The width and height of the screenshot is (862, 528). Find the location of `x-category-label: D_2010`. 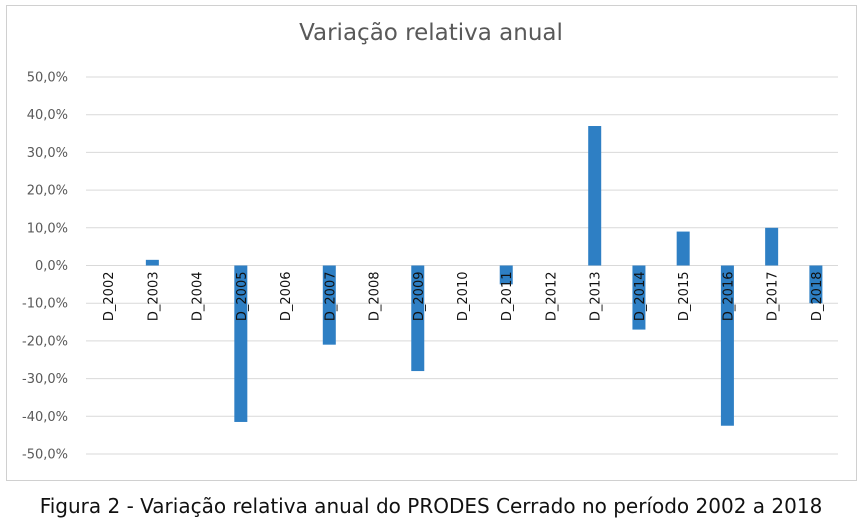

x-category-label: D_2010 is located at coordinates (463, 297).